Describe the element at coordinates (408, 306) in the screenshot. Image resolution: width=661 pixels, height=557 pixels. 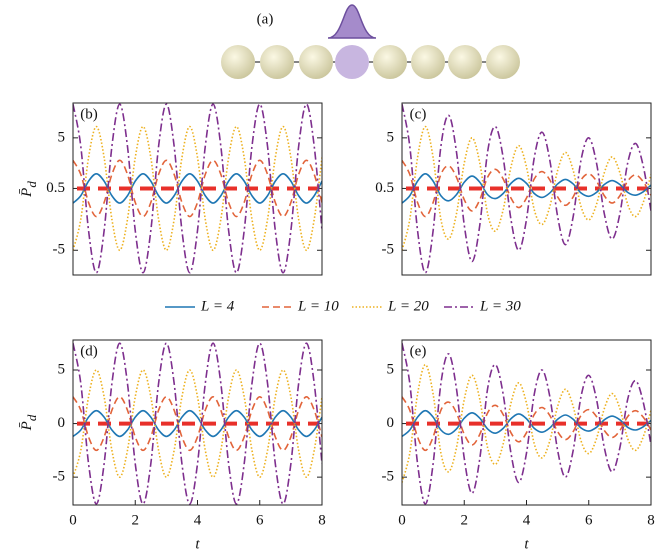
I see `legend-label: L = 20` at that location.